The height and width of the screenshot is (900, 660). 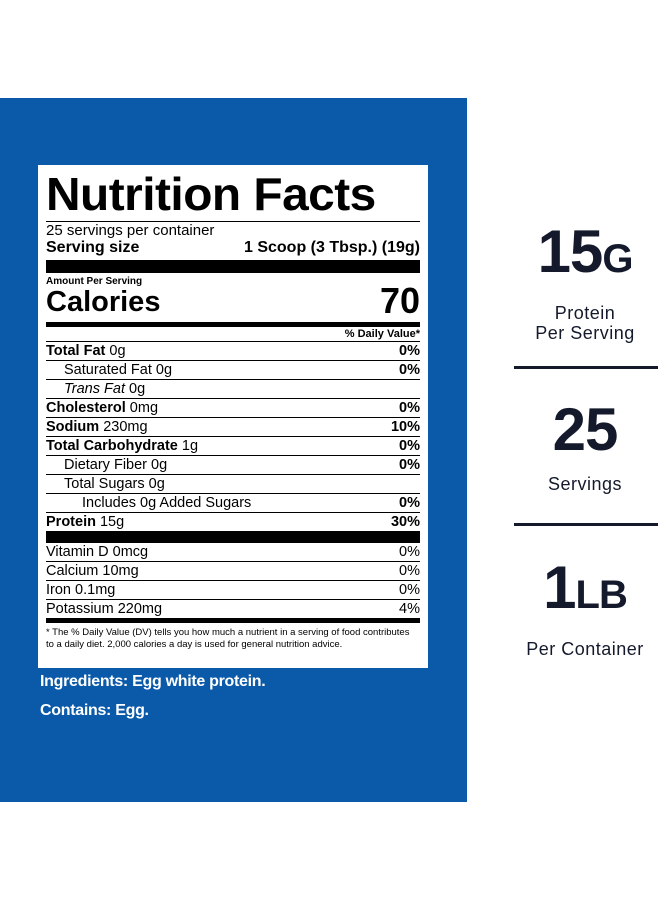 What do you see at coordinates (112, 522) in the screenshot?
I see `nutrient-amount: 15g` at bounding box center [112, 522].